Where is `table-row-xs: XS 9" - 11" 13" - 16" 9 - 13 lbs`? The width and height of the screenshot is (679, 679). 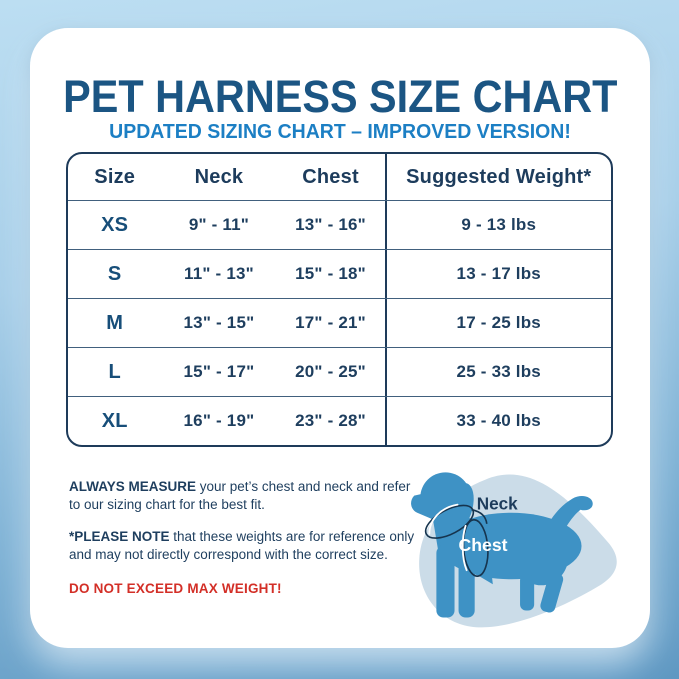
table-row-xs: XS 9" - 11" 13" - 16" 9 - 13 lbs is located at coordinates (339, 224).